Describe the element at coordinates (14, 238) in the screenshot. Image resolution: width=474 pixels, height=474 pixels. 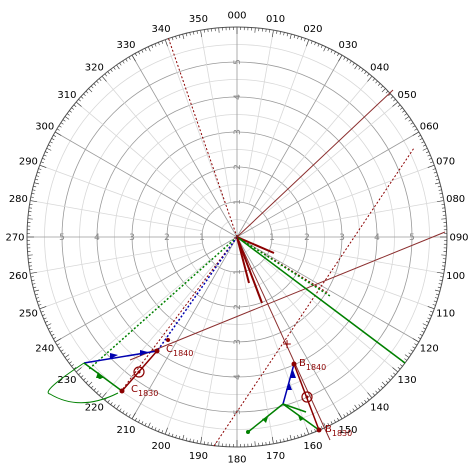
I see `bearing-label: 270` at that location.